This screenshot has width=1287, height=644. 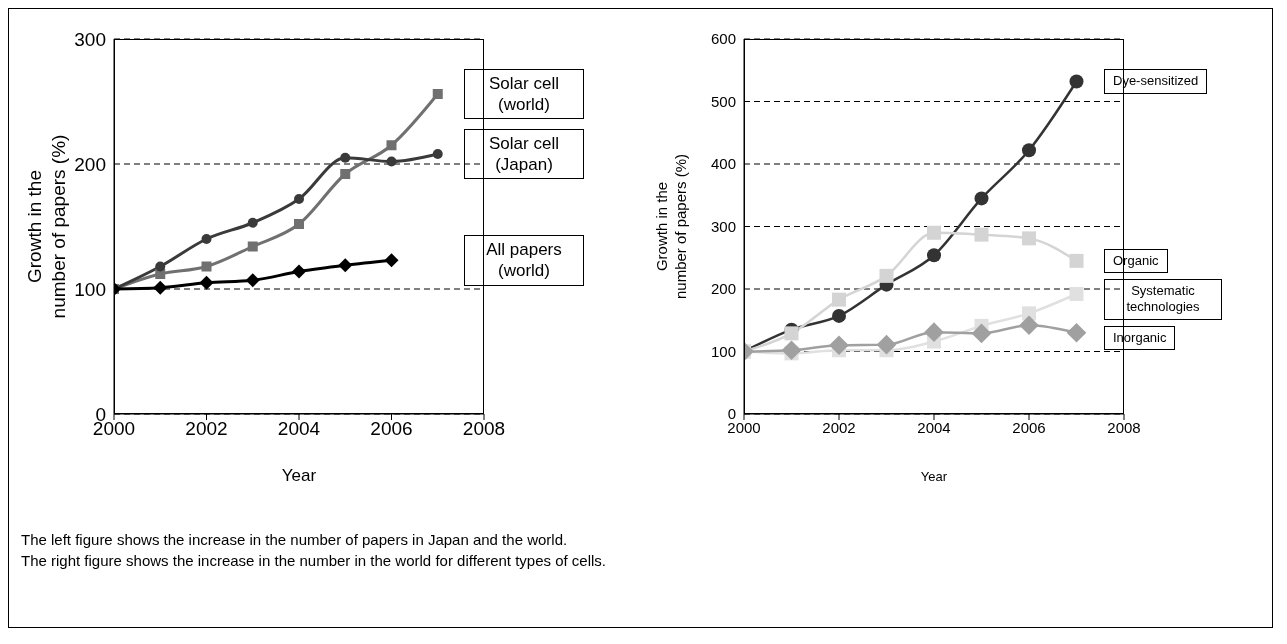 I want to click on text: The right figure shows the increase in the number in the world for different types of cells., so click(x=314, y=561).